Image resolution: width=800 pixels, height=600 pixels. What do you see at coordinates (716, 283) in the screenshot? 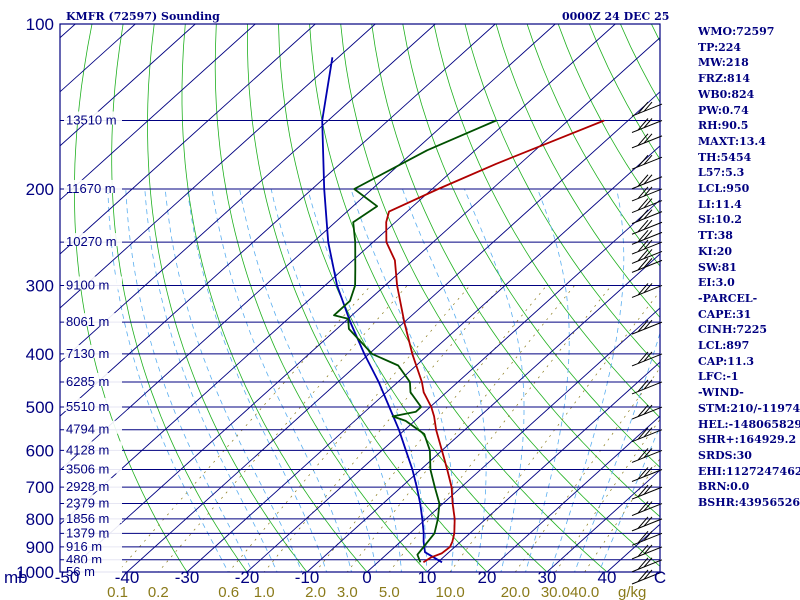
I see `sounding-index-item: EI:3.0` at bounding box center [716, 283].